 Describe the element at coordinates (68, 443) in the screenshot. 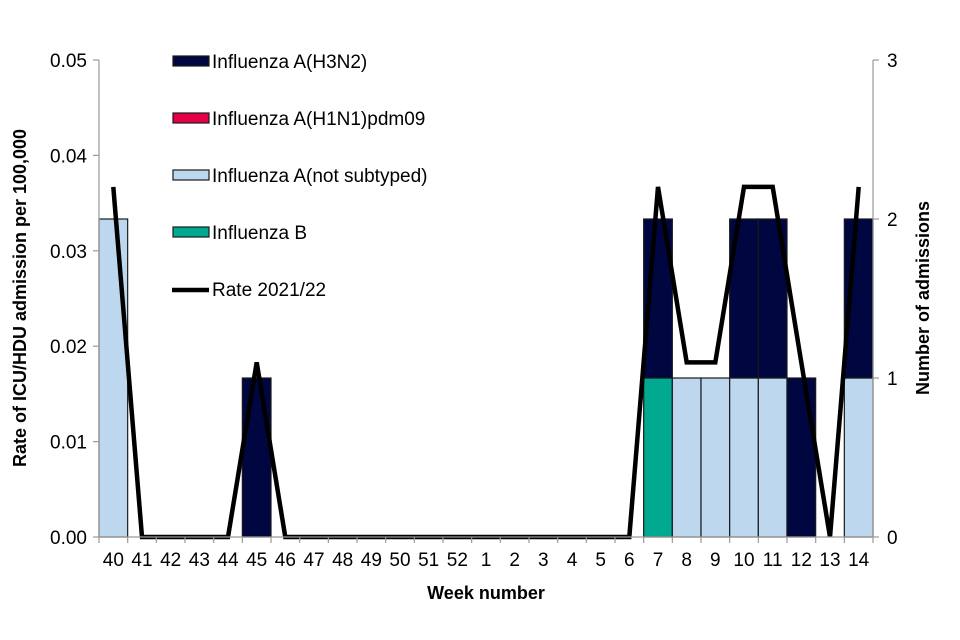

I see `y-tick-label: 0.01` at that location.